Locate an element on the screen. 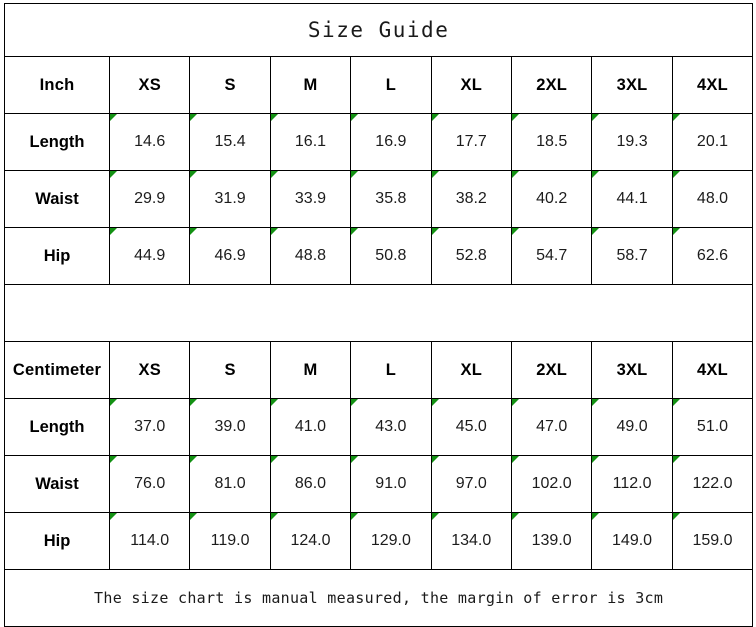  cell-inch-length-s: 15.4 is located at coordinates (230, 142).